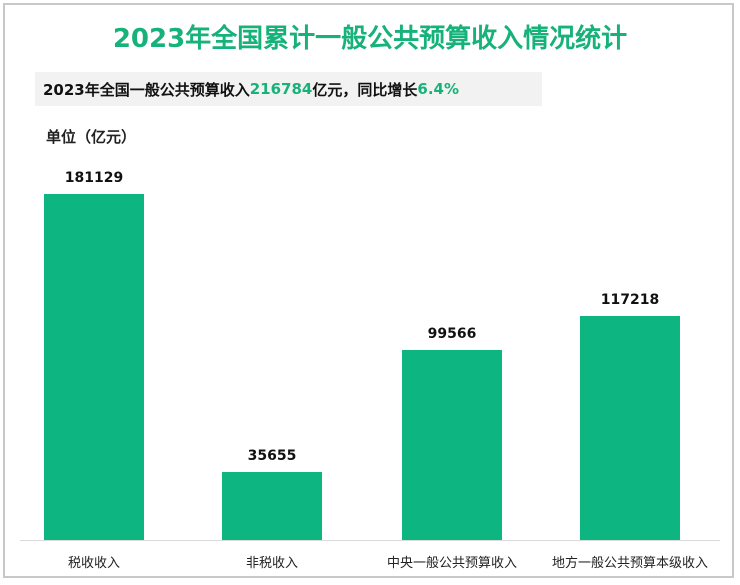  Describe the element at coordinates (629, 563) in the screenshot. I see `category-label: 地方一般公共预算本级收入` at that location.